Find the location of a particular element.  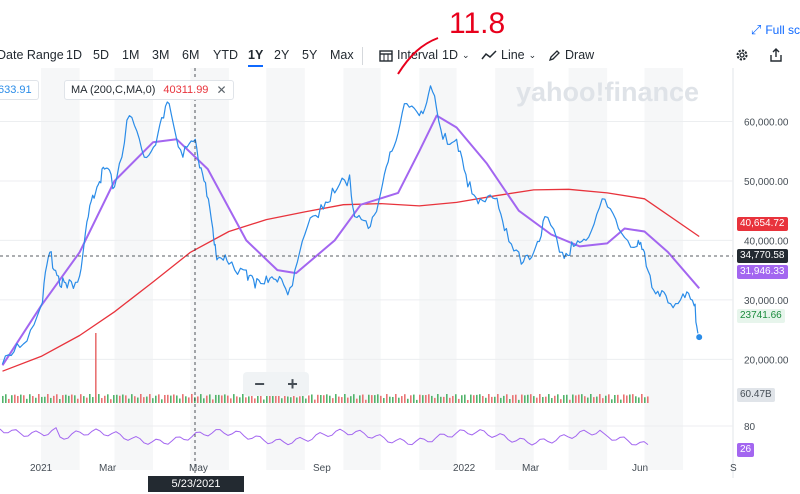

interval-button: Interval 1D ⌄ is located at coordinates (424, 55).